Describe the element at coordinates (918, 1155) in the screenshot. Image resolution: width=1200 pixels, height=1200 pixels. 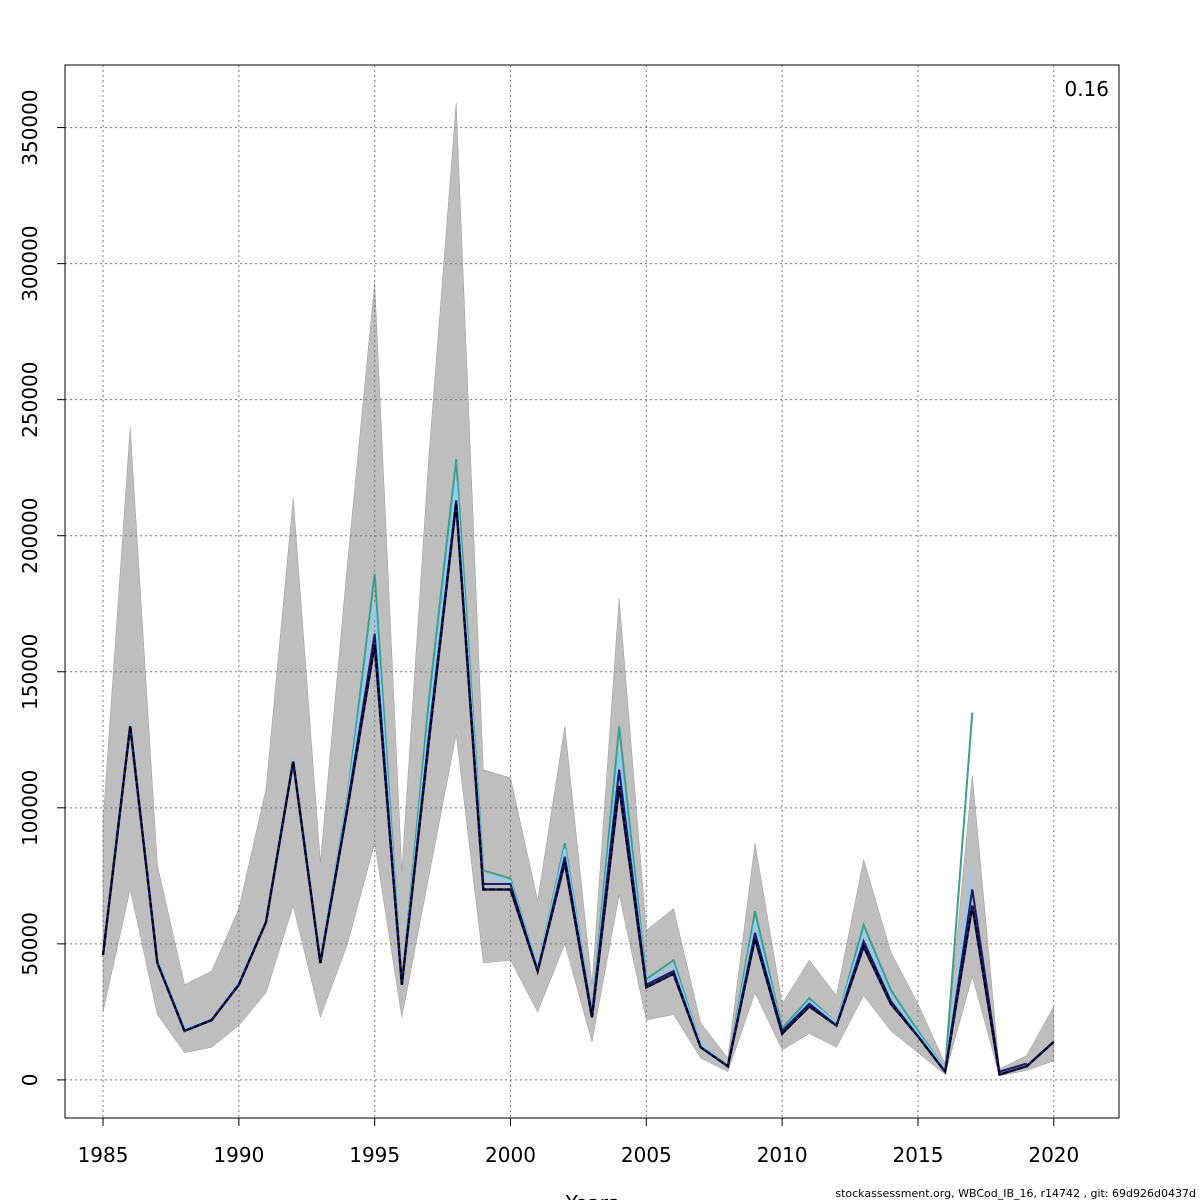
I see `x-tick-label: 2015` at that location.